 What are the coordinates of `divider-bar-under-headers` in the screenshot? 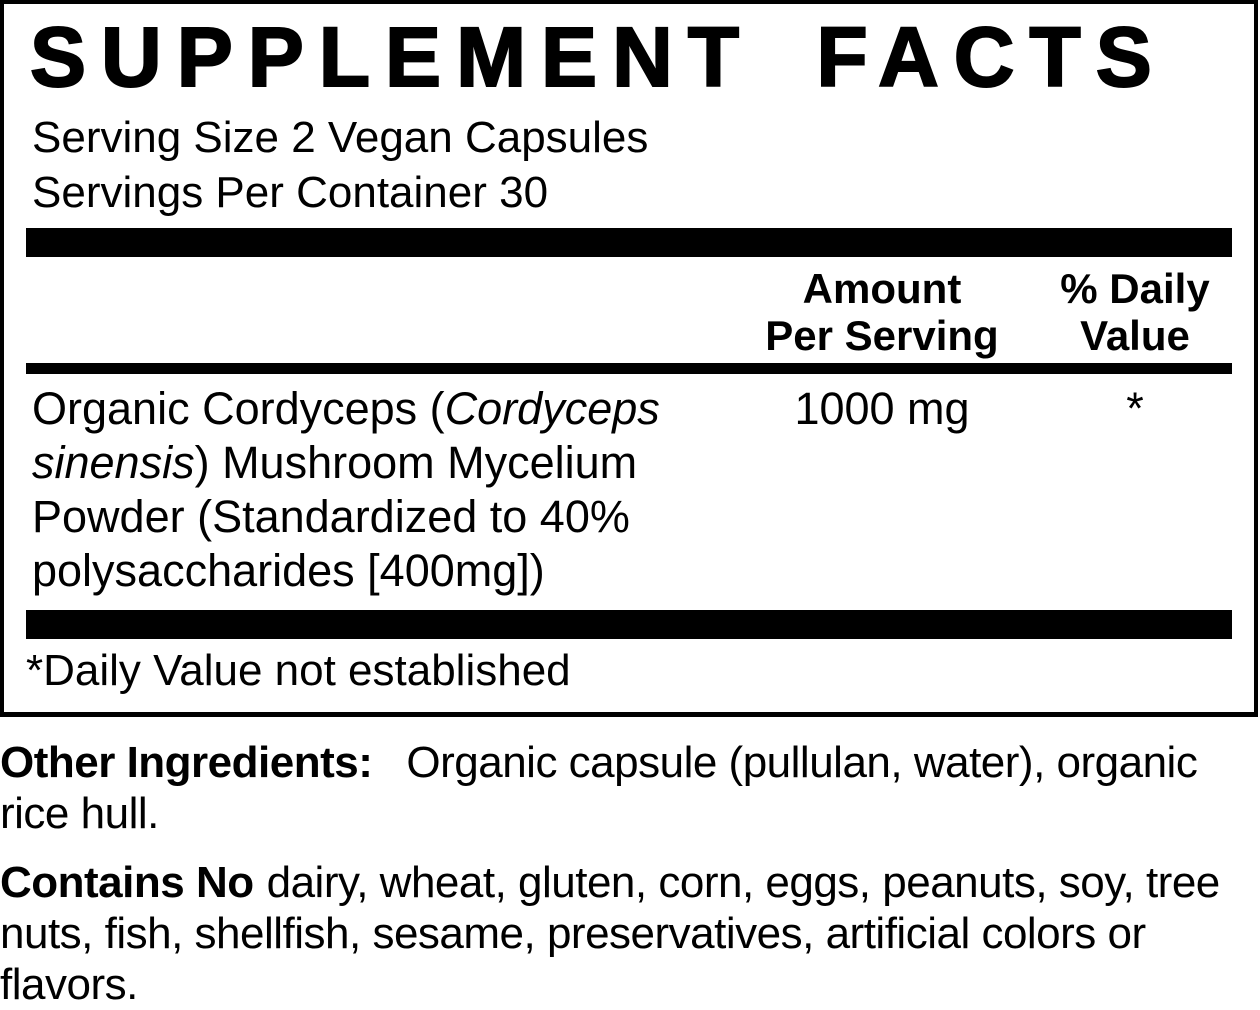 It's located at (629, 368).